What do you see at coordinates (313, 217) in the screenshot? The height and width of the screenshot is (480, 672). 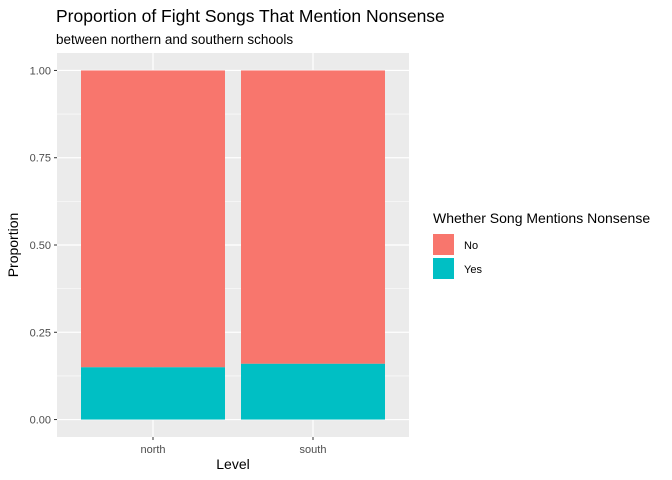 I see `bar-south-no` at bounding box center [313, 217].